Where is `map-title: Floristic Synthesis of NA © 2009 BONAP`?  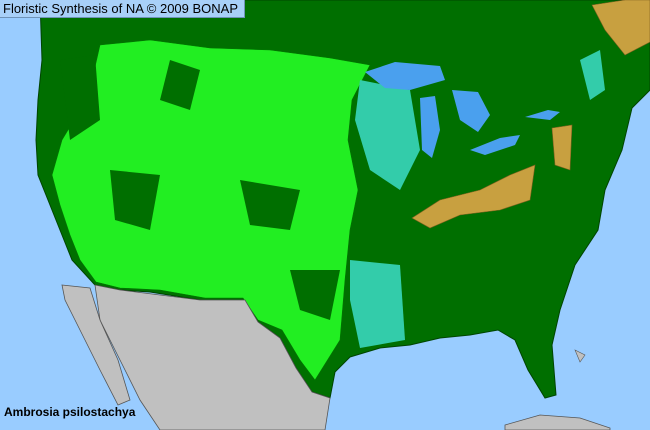 map-title: Floristic Synthesis of NA © 2009 BONAP is located at coordinates (123, 9).